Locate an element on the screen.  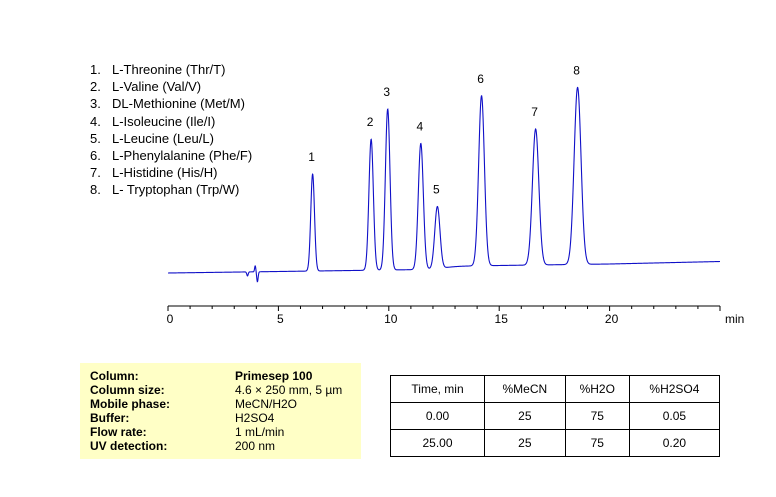
x-axis-label: min is located at coordinates (734, 319).